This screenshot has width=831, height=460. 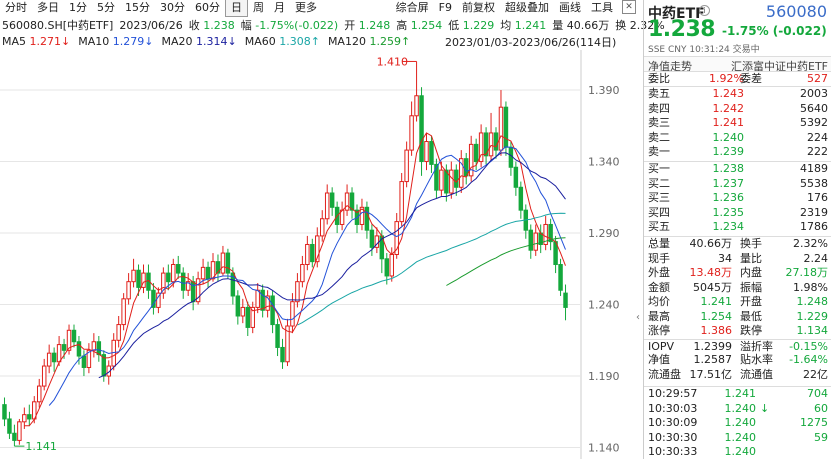 What do you see at coordinates (751, 272) in the screenshot?
I see `stat-label: 内盘` at bounding box center [751, 272].